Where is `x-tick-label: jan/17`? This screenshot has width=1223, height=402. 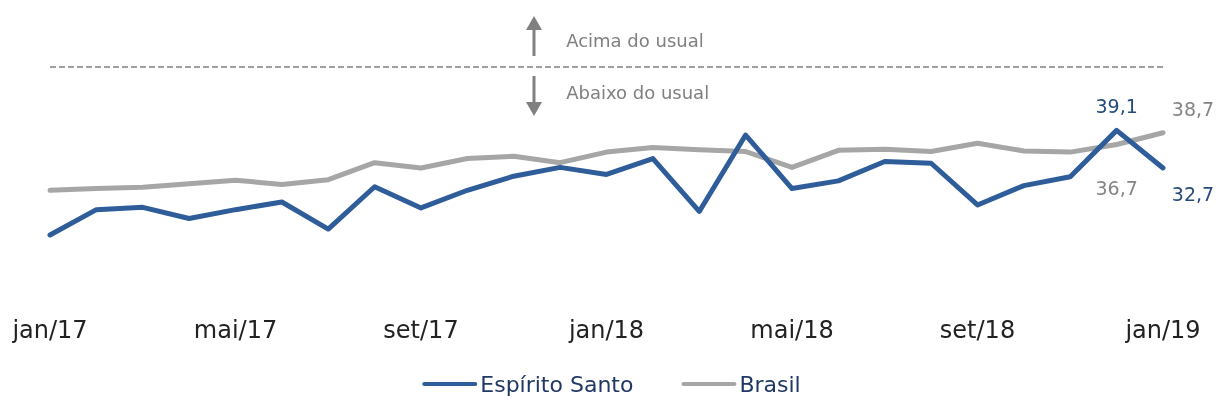
x-tick-label: jan/17 is located at coordinates (49, 330).